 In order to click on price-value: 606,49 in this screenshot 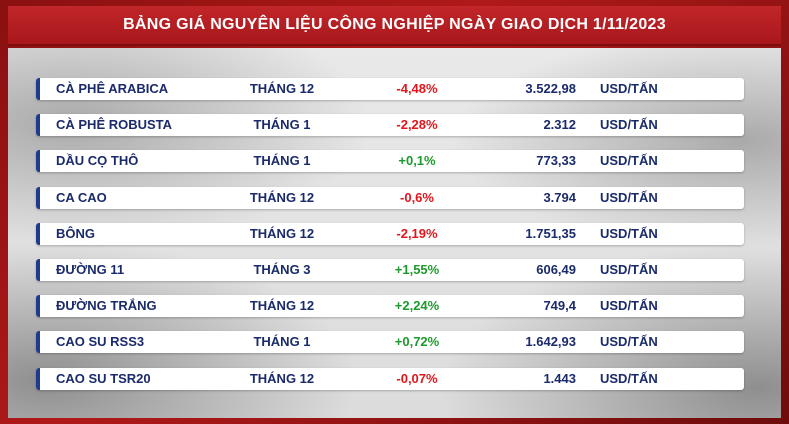, I will do `click(556, 269)`.